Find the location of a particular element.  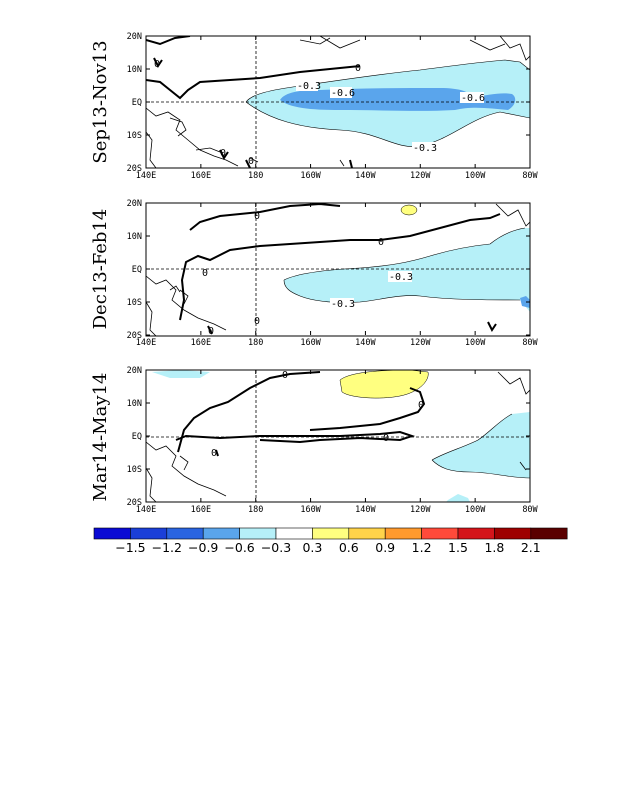

panel-3: 0 0 0 0 Mar14-May14 is located at coordinates (310, 436).